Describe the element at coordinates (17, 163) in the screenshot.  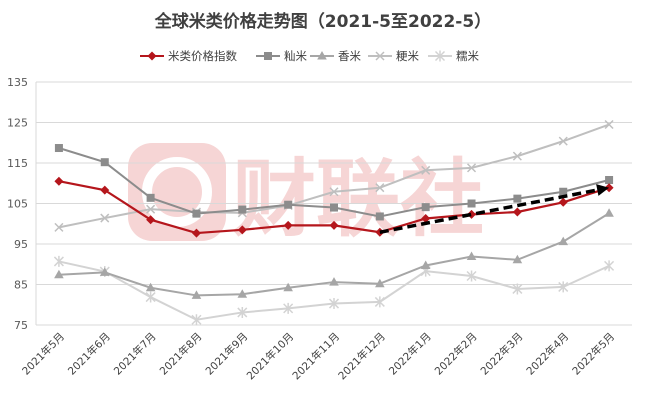
I see `y-tick-label: 115` at that location.